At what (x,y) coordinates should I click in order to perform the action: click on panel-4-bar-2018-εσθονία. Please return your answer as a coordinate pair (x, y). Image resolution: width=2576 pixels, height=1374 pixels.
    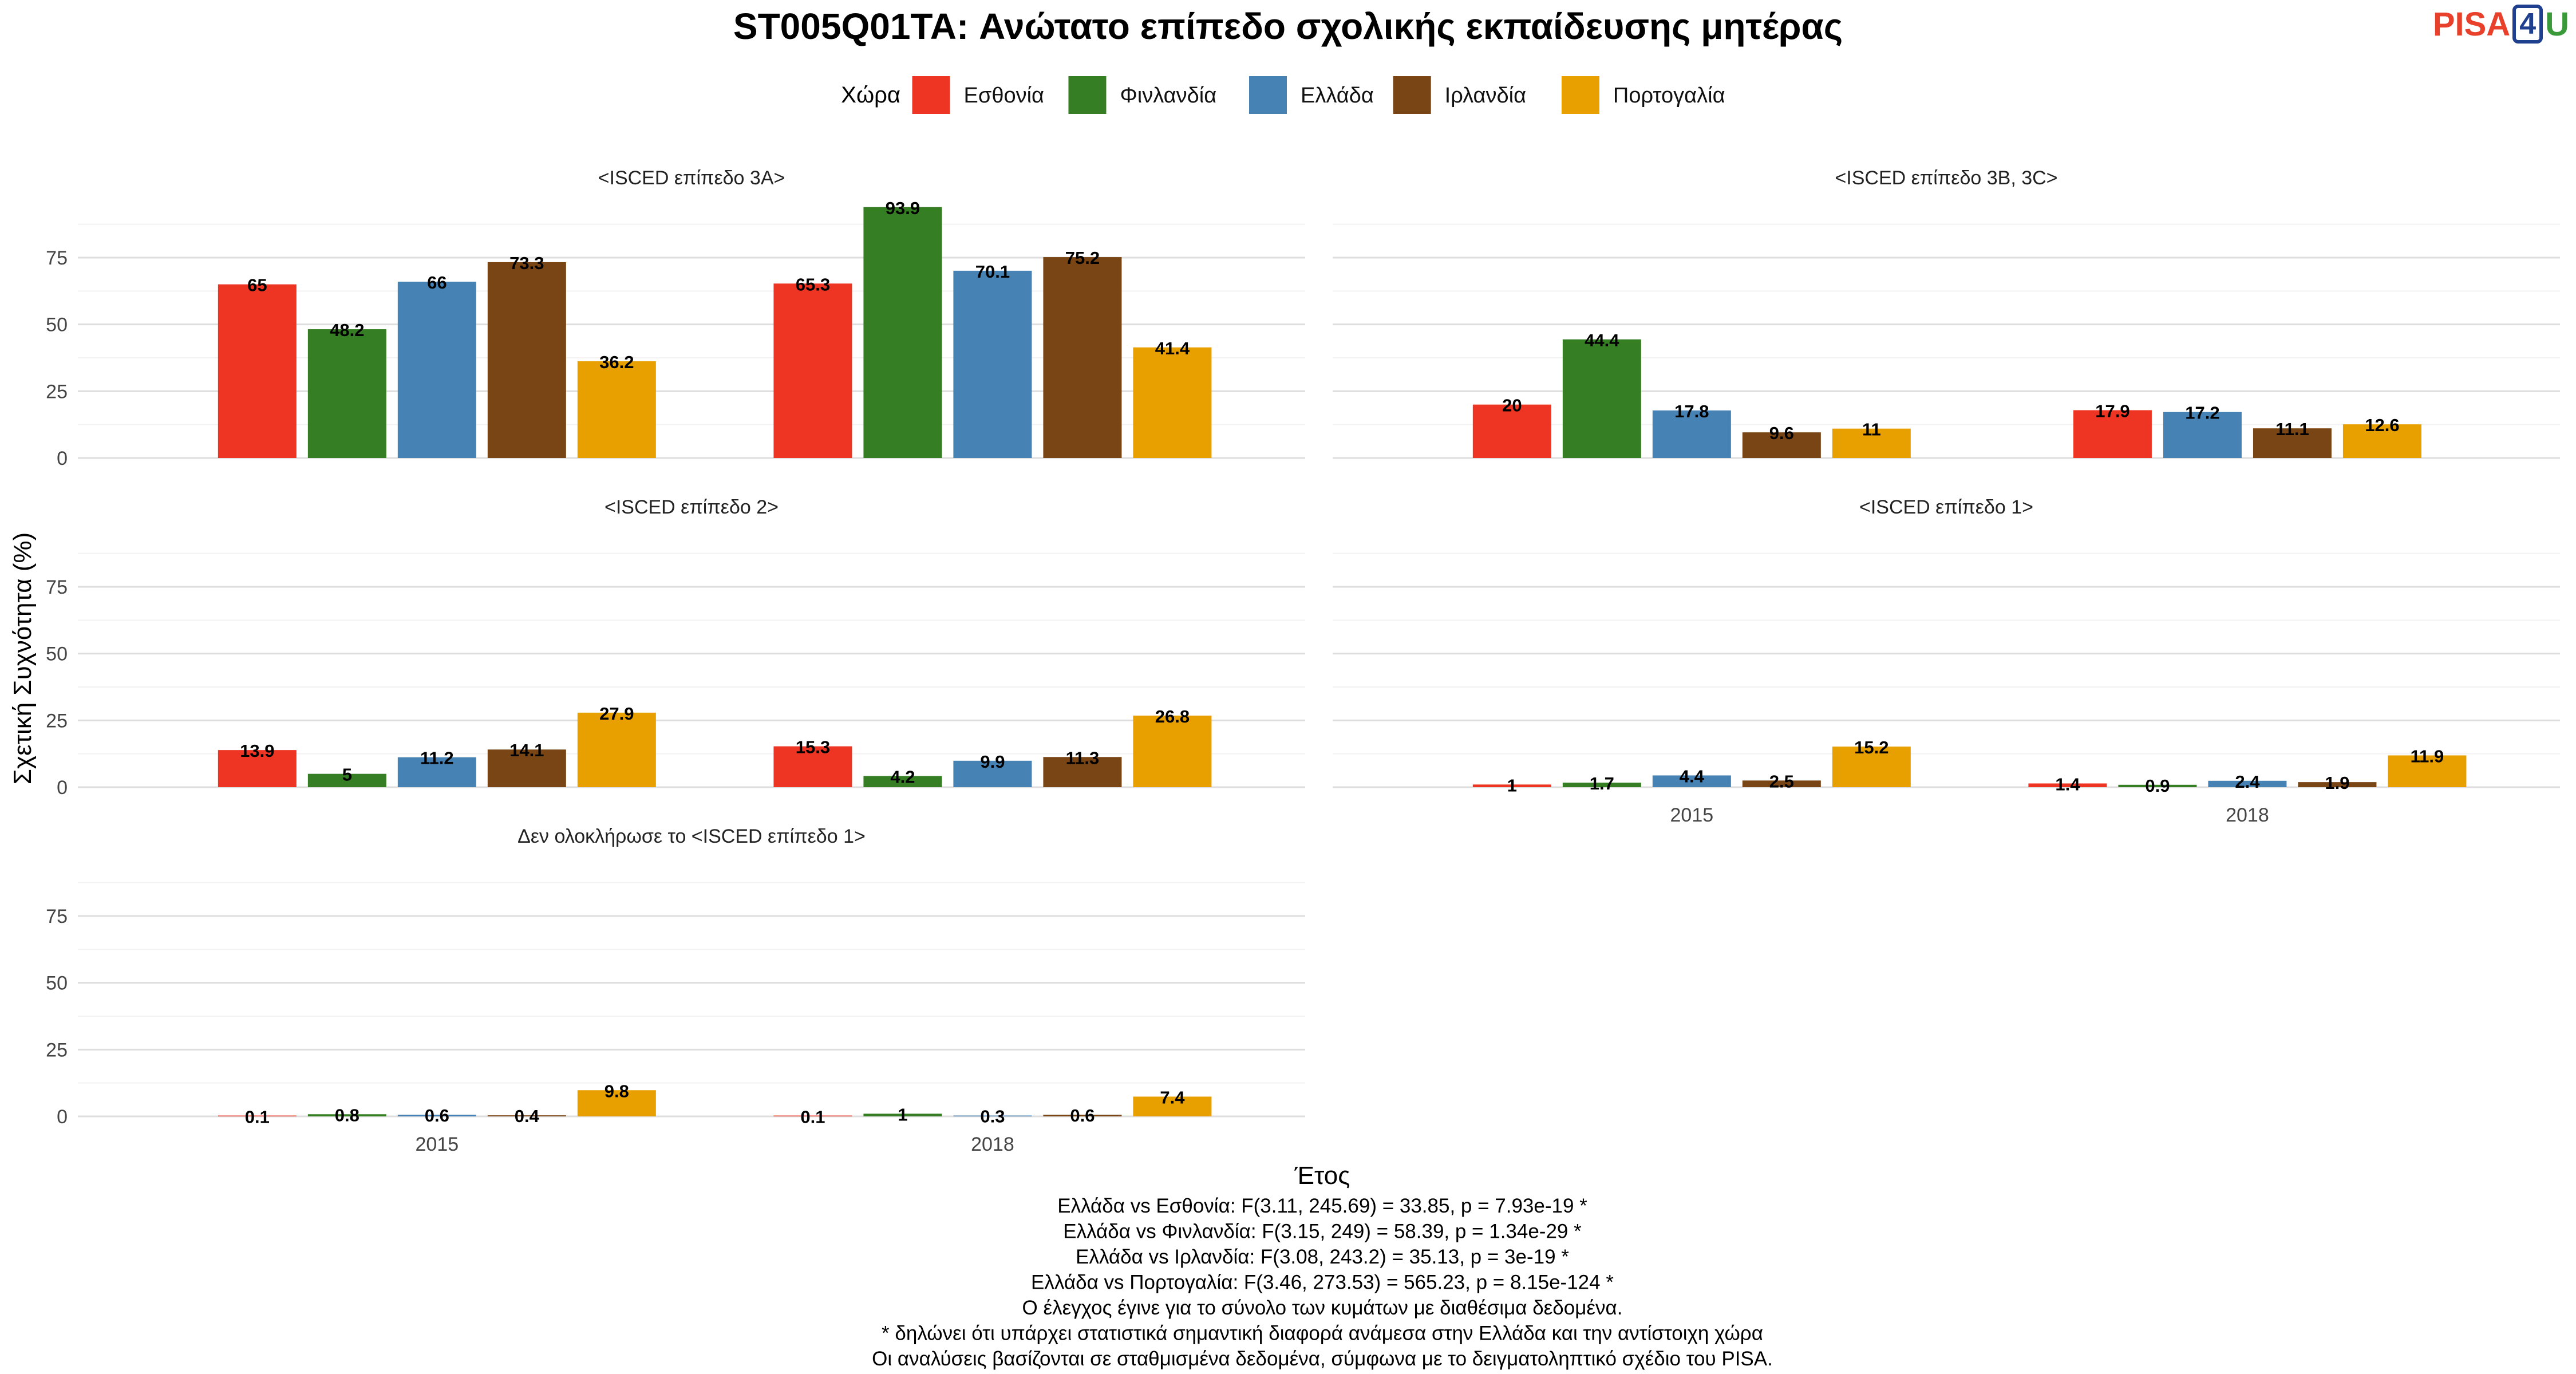
    Looking at the image, I should click on (2067, 785).